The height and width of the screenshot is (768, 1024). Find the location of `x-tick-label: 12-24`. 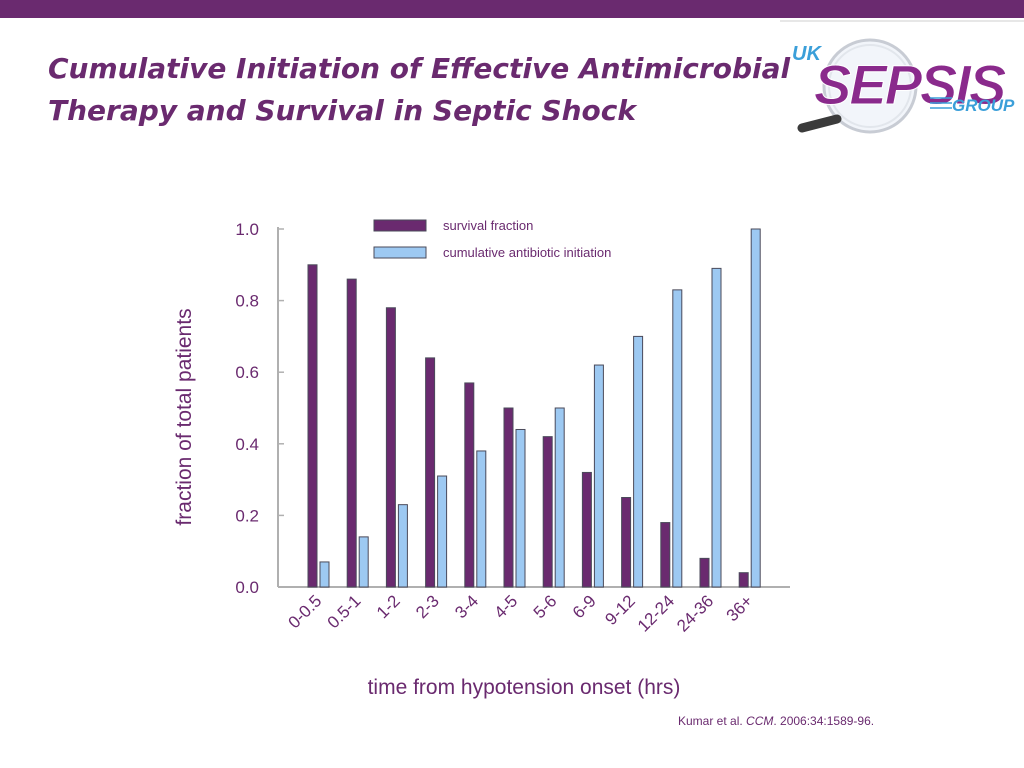

x-tick-label: 12-24 is located at coordinates (656, 613).